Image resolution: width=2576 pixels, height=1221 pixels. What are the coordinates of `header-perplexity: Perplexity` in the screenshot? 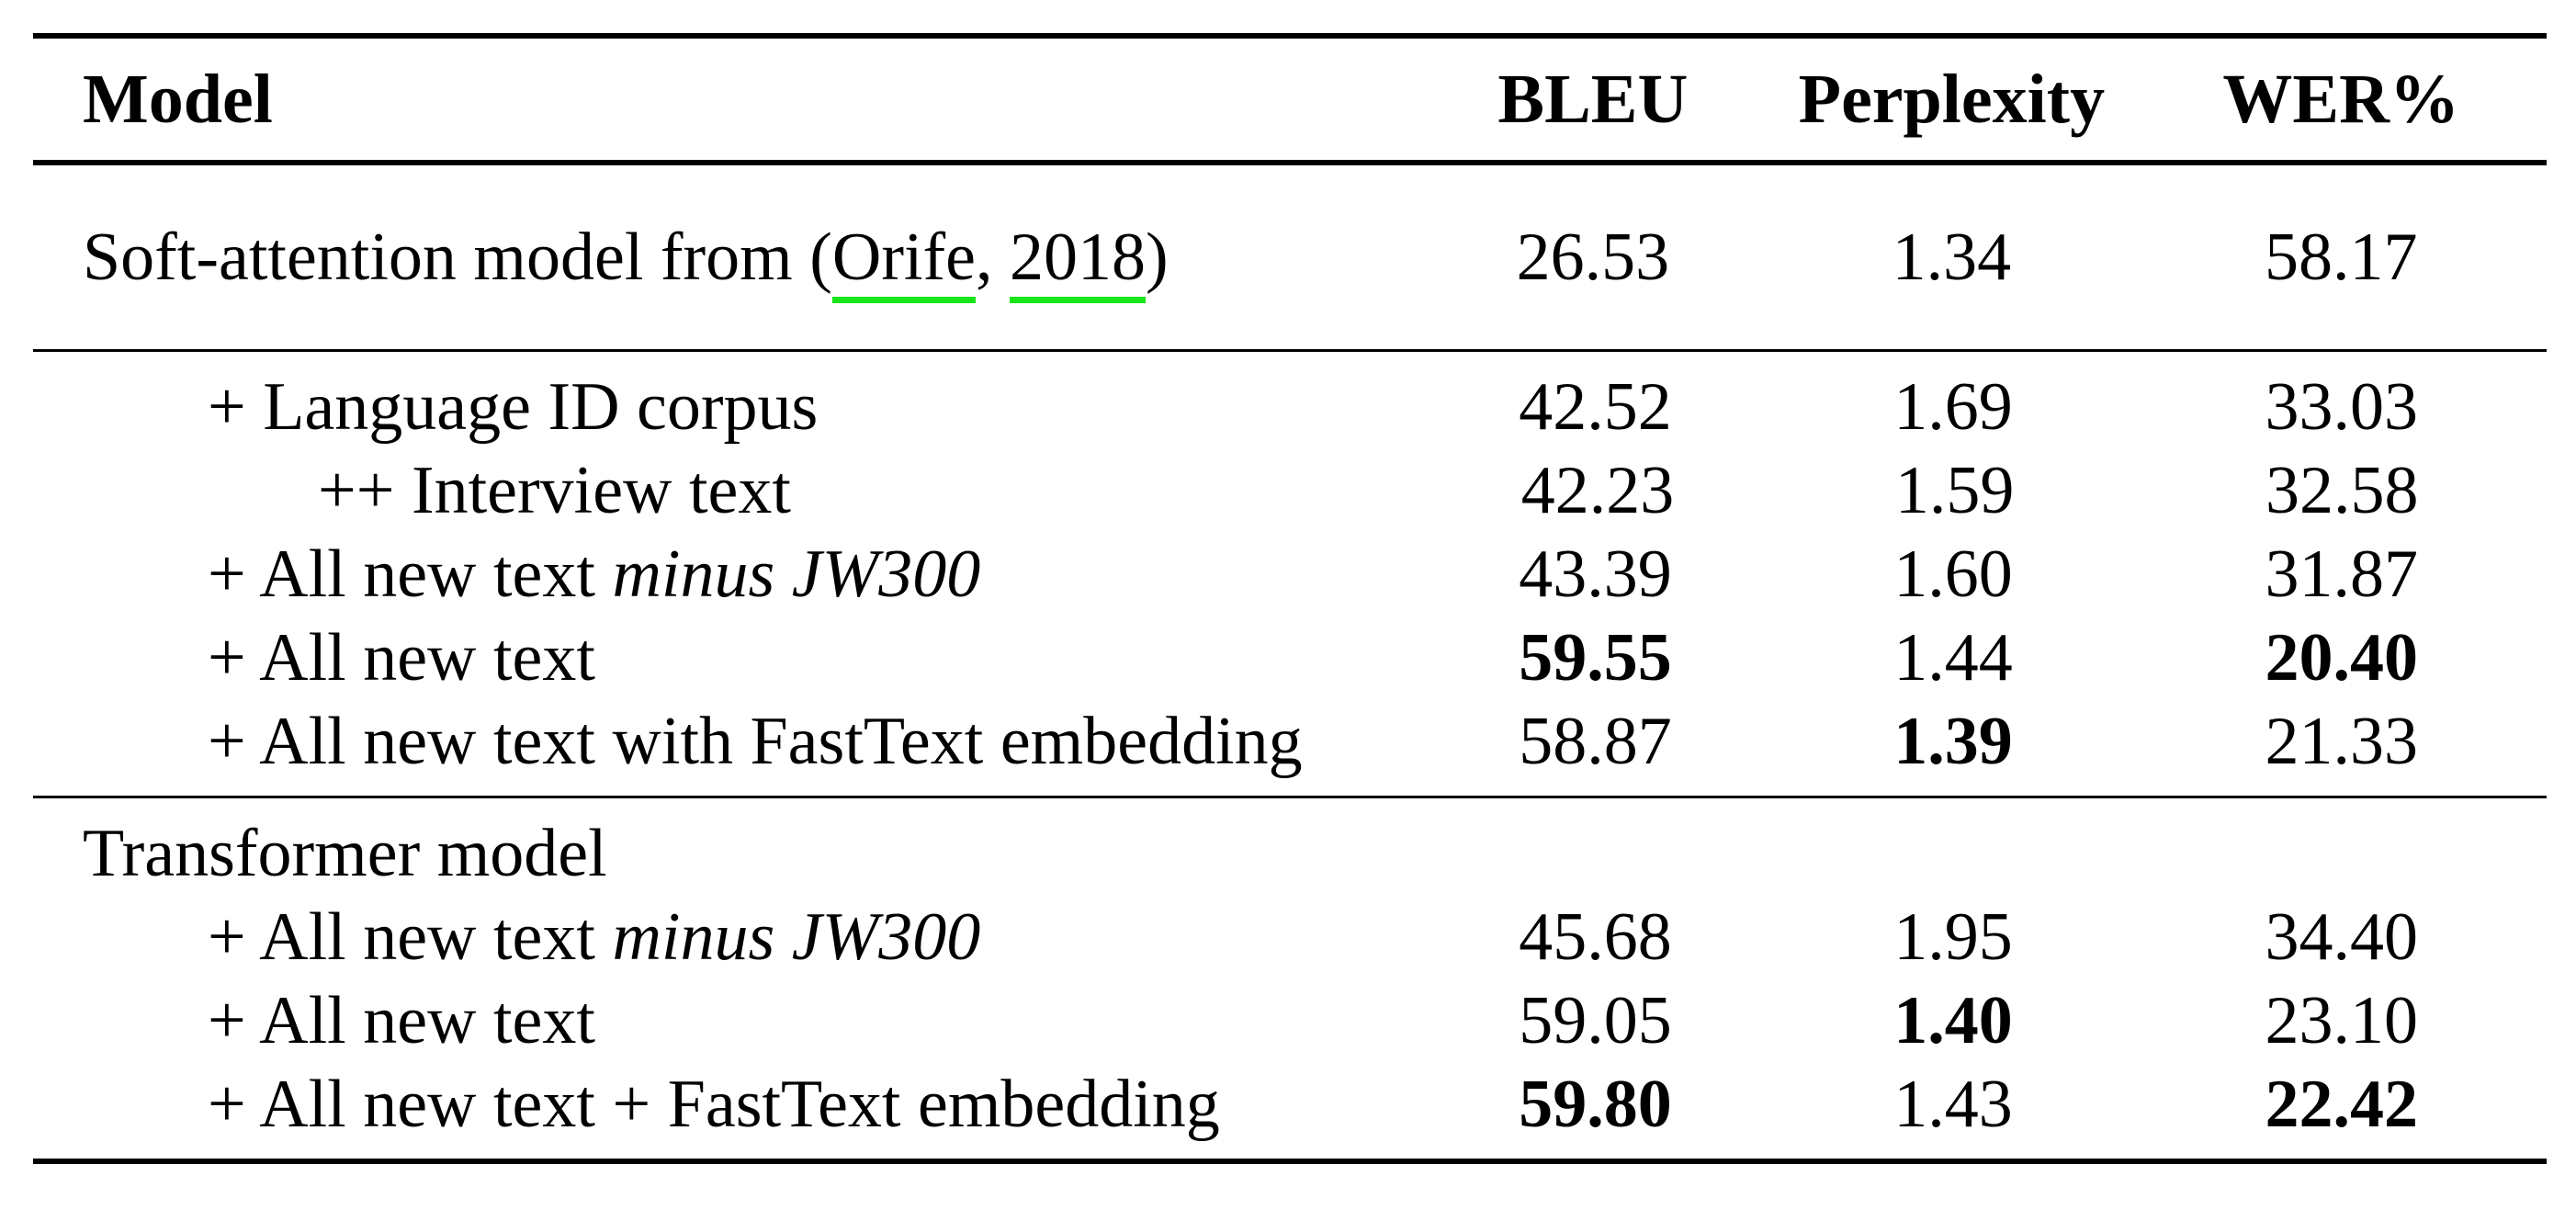 It's located at (1952, 99).